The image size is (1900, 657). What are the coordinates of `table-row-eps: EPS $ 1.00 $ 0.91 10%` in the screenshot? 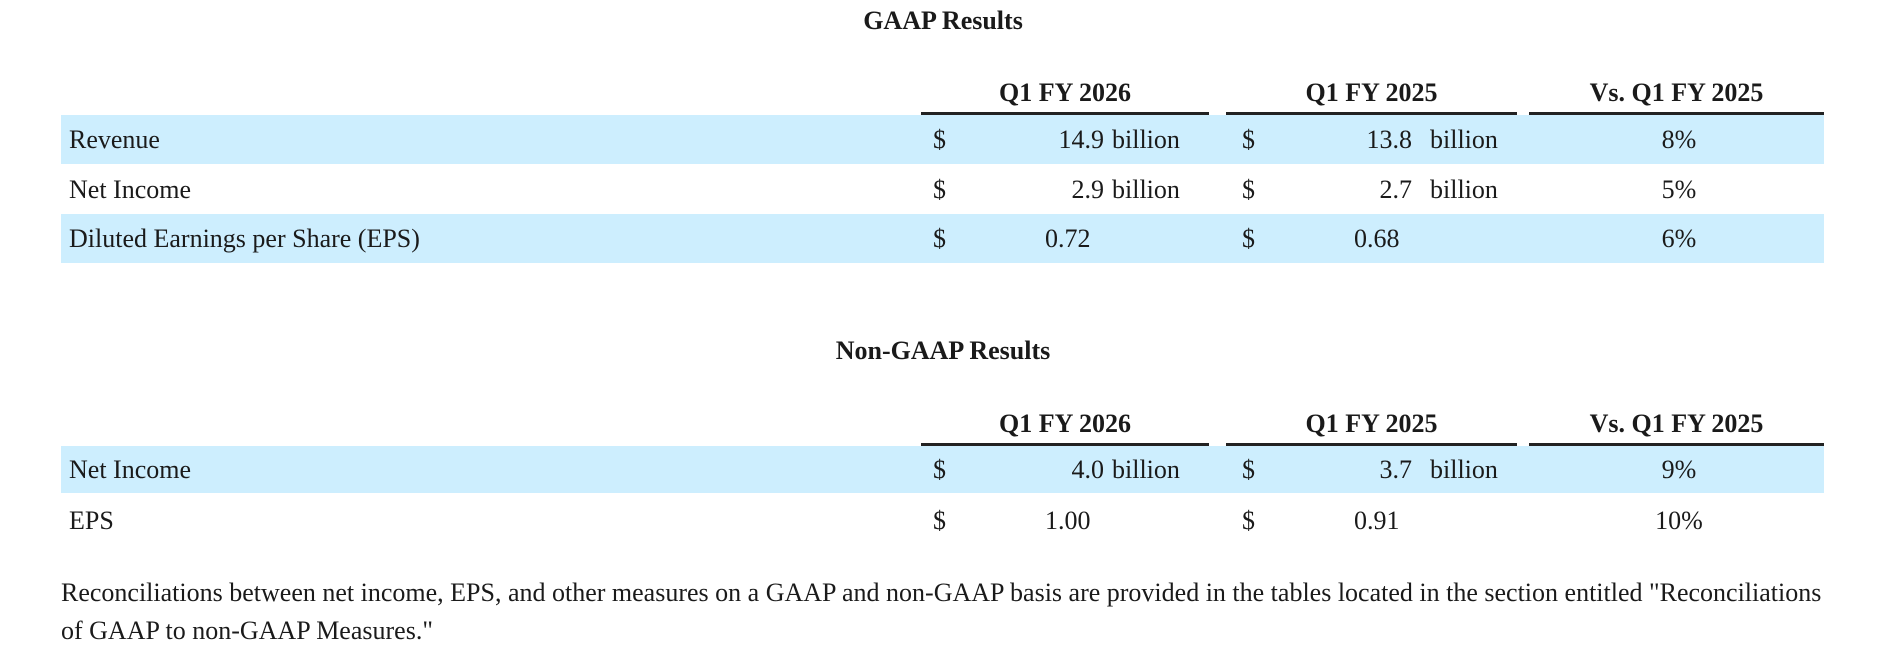 It's located at (942, 521).